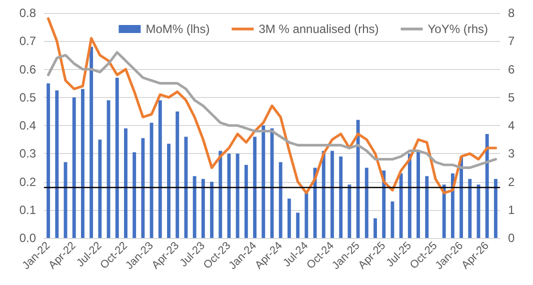  I want to click on y-tick-label: 0.6, so click(27, 69).